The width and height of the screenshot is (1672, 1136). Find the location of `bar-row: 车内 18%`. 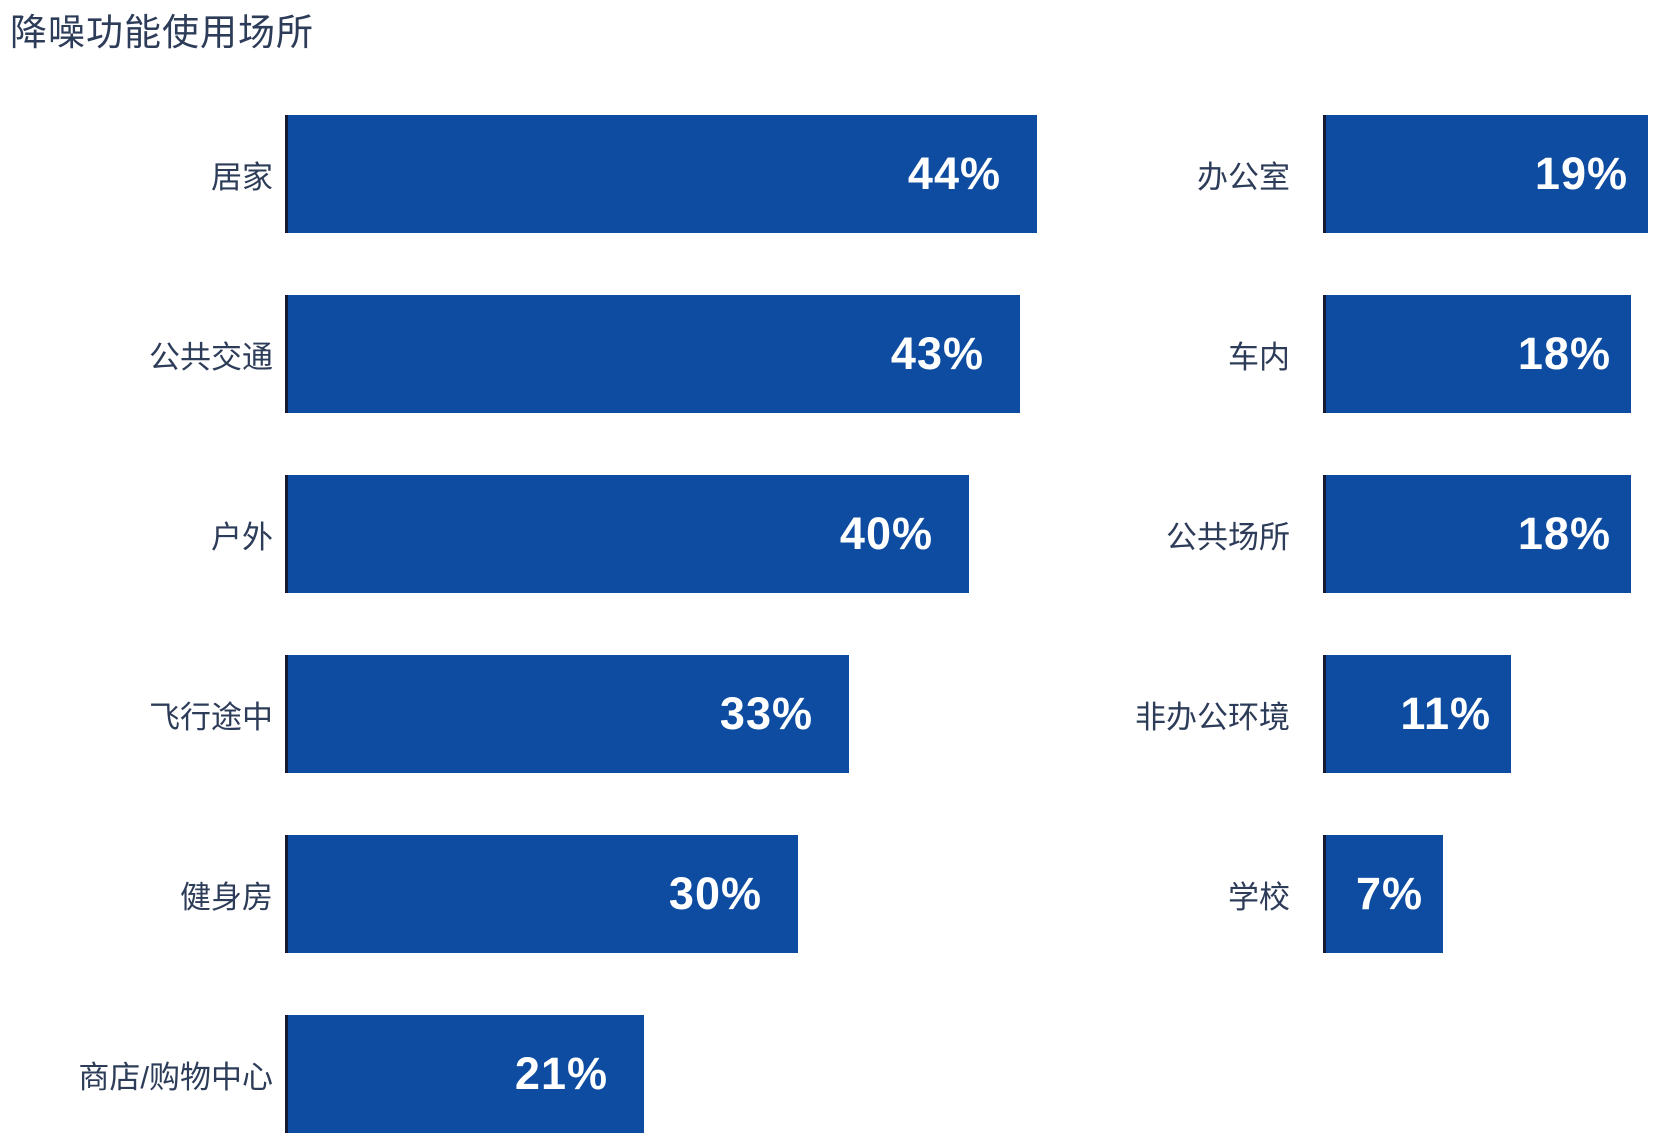

bar-row: 车内 18% is located at coordinates (1274, 354).